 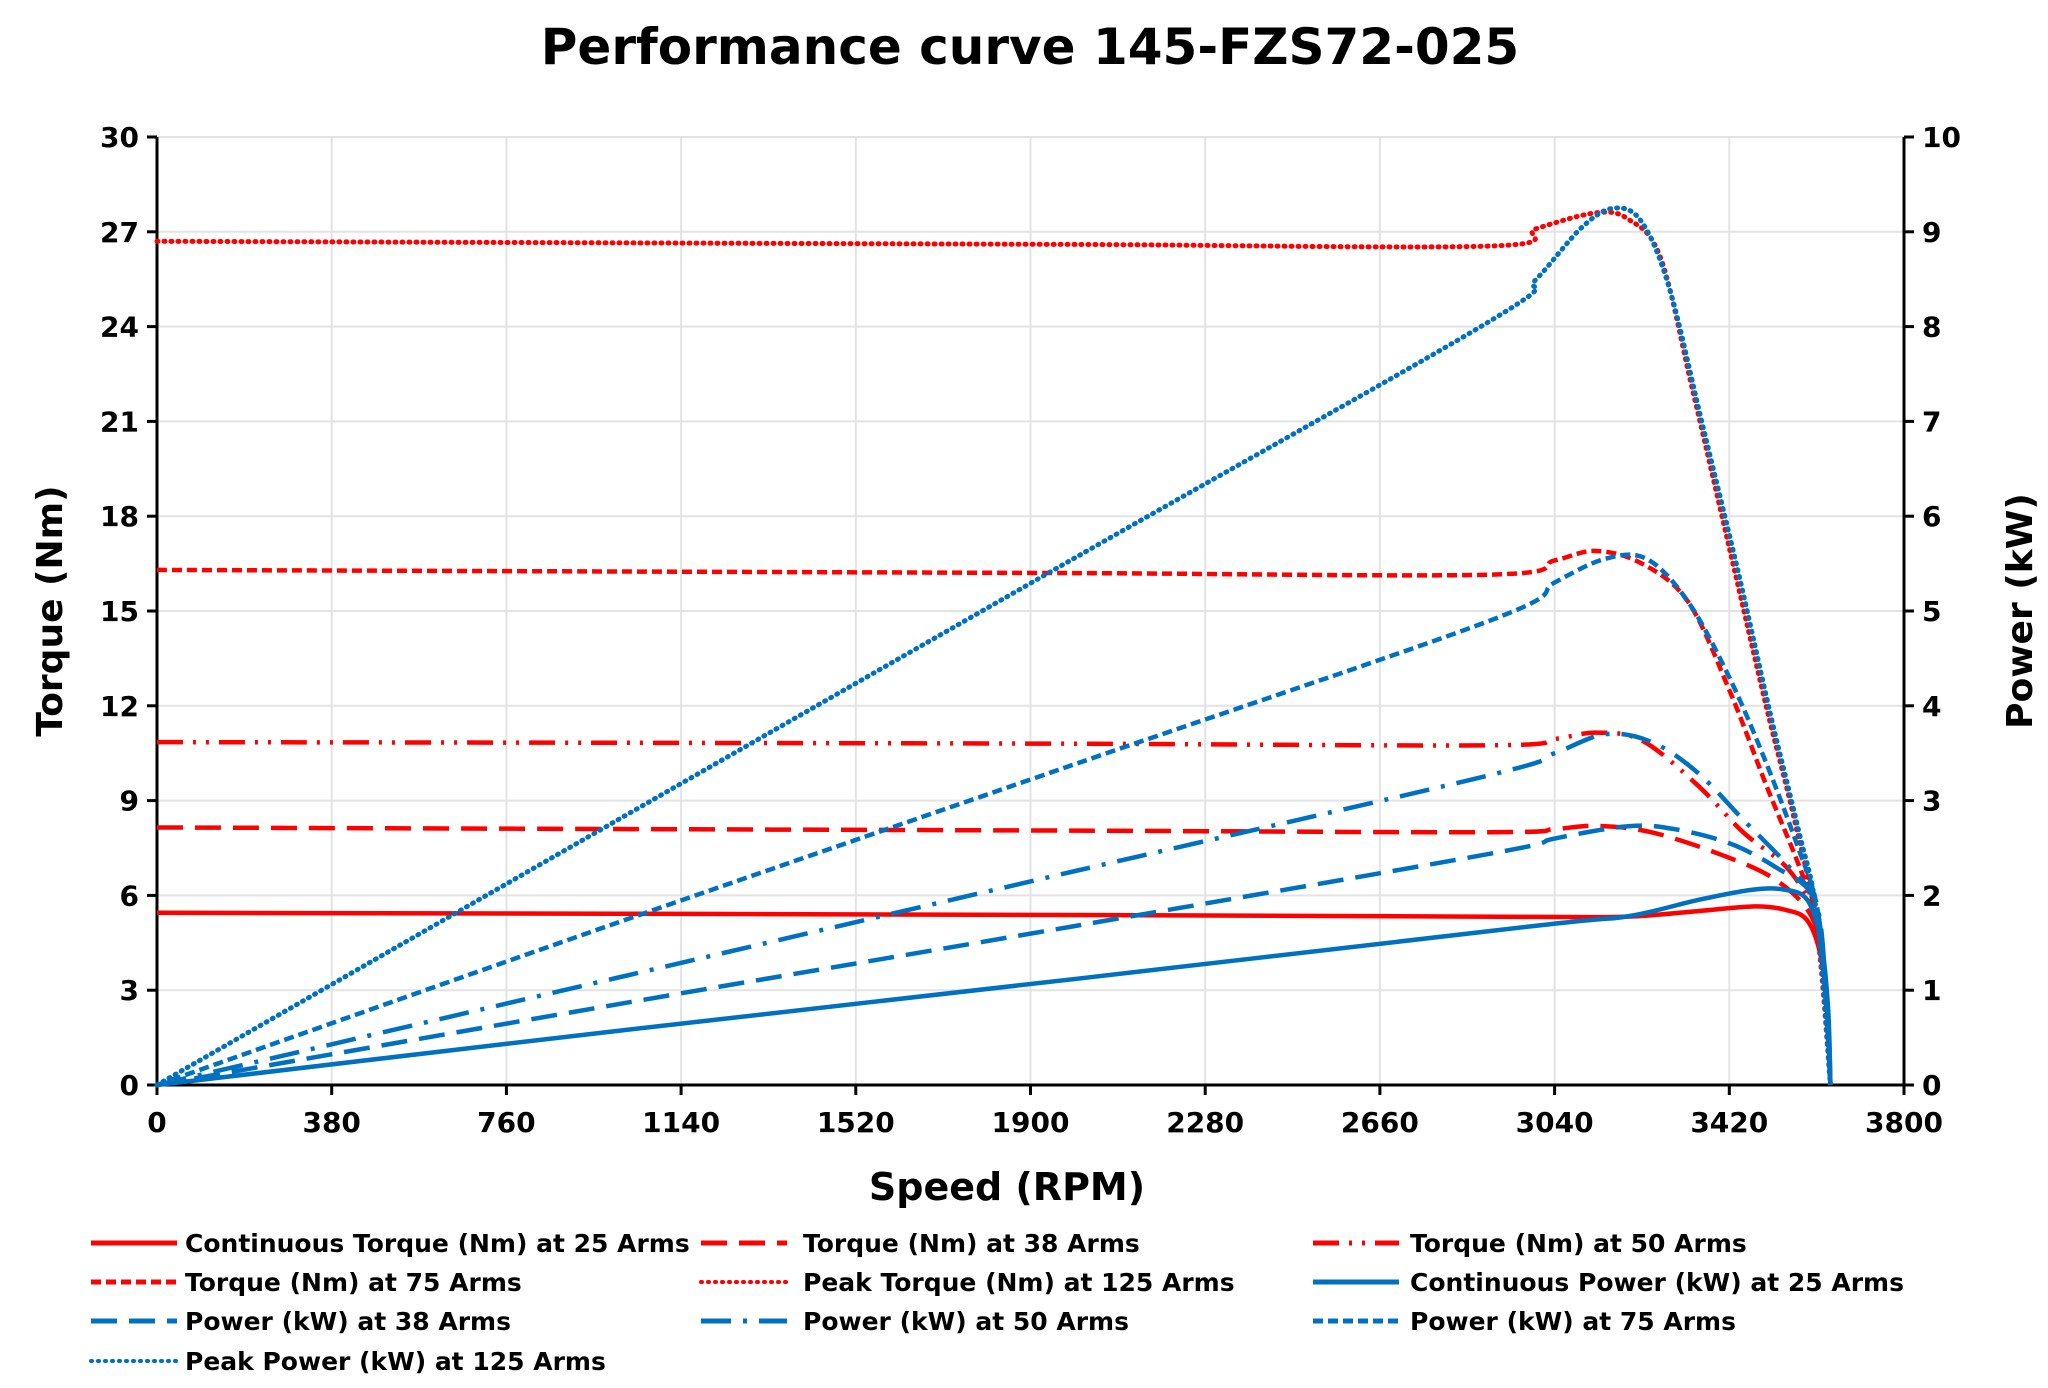 I want to click on y2-tick-label: 6, so click(x=1931, y=516).